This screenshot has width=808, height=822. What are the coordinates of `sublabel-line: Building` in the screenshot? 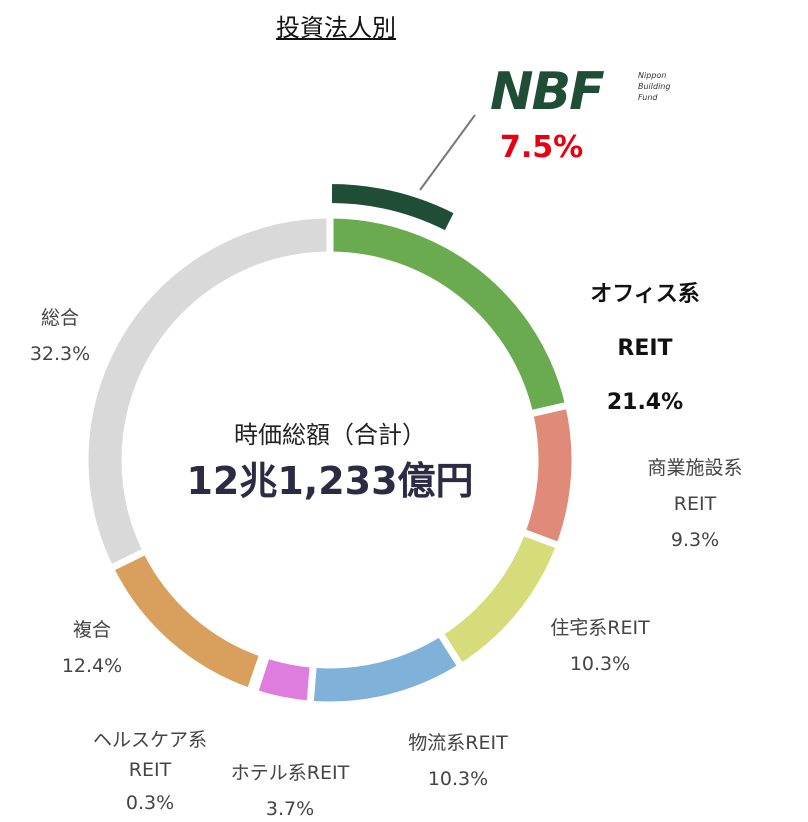 It's located at (654, 86).